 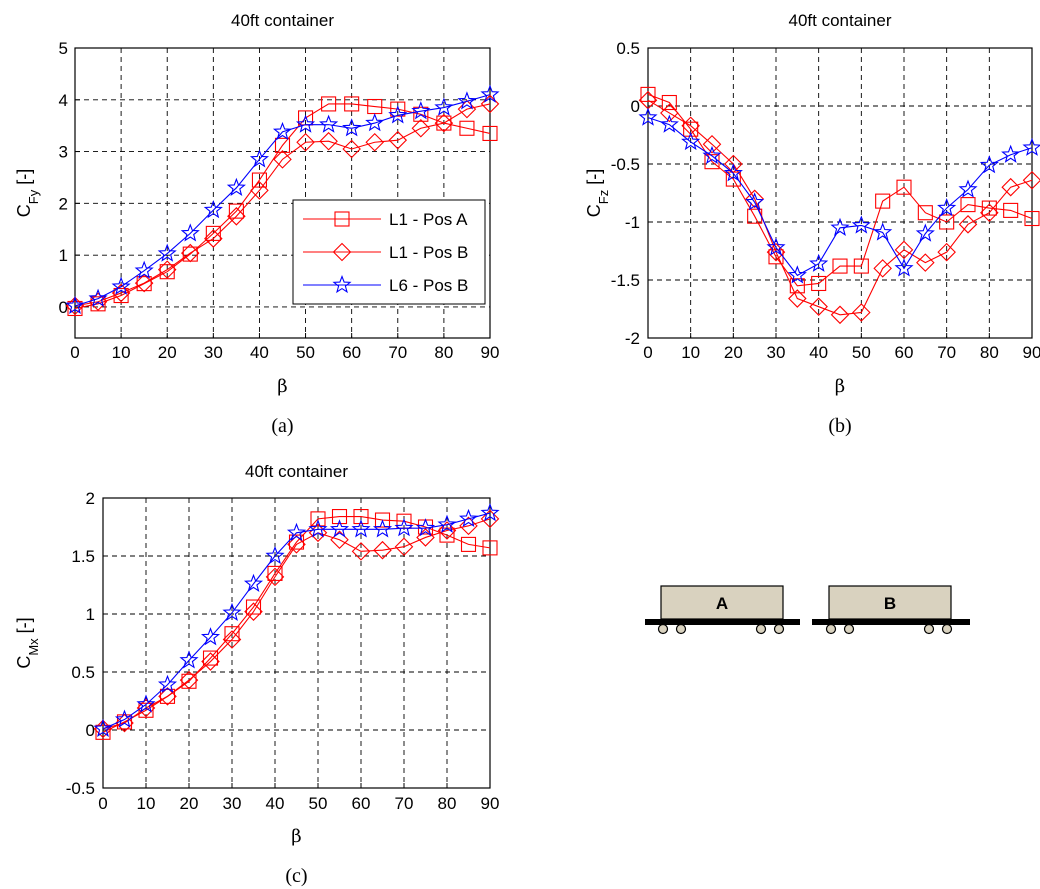 I want to click on series-l1-posb, so click(x=839, y=207).